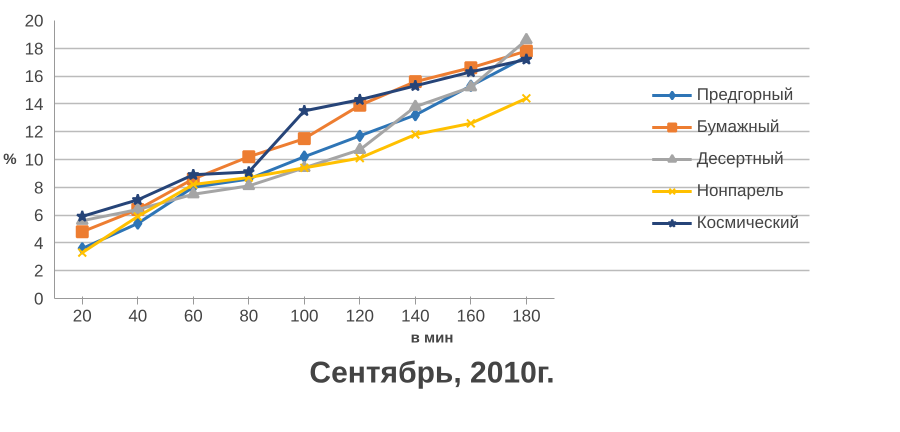 The width and height of the screenshot is (900, 432). Describe the element at coordinates (34, 160) in the screenshot. I see `y-tick-label: 10` at that location.